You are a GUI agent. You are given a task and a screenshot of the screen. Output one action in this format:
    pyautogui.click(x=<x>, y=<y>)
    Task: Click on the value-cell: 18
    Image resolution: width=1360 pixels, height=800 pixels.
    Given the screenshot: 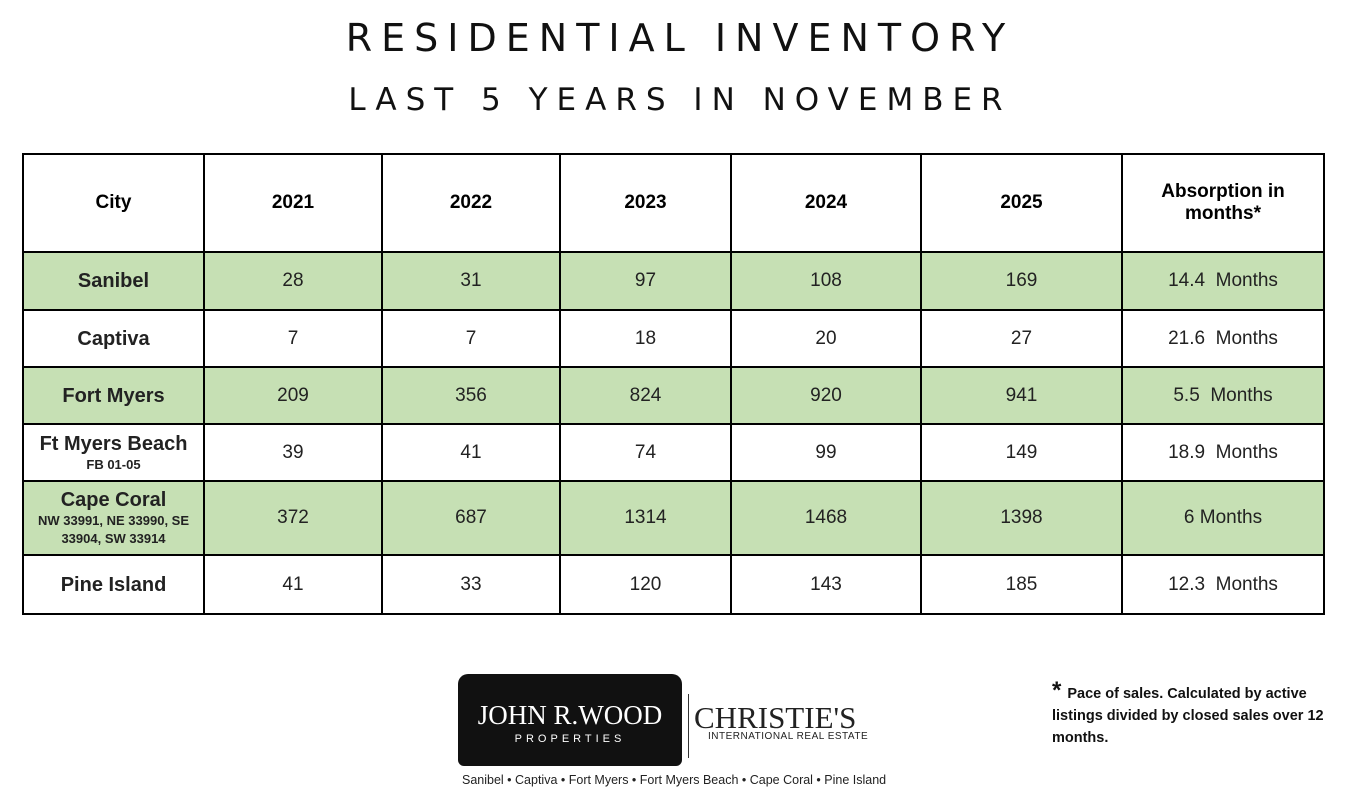 What is the action you would take?
    pyautogui.click(x=645, y=338)
    